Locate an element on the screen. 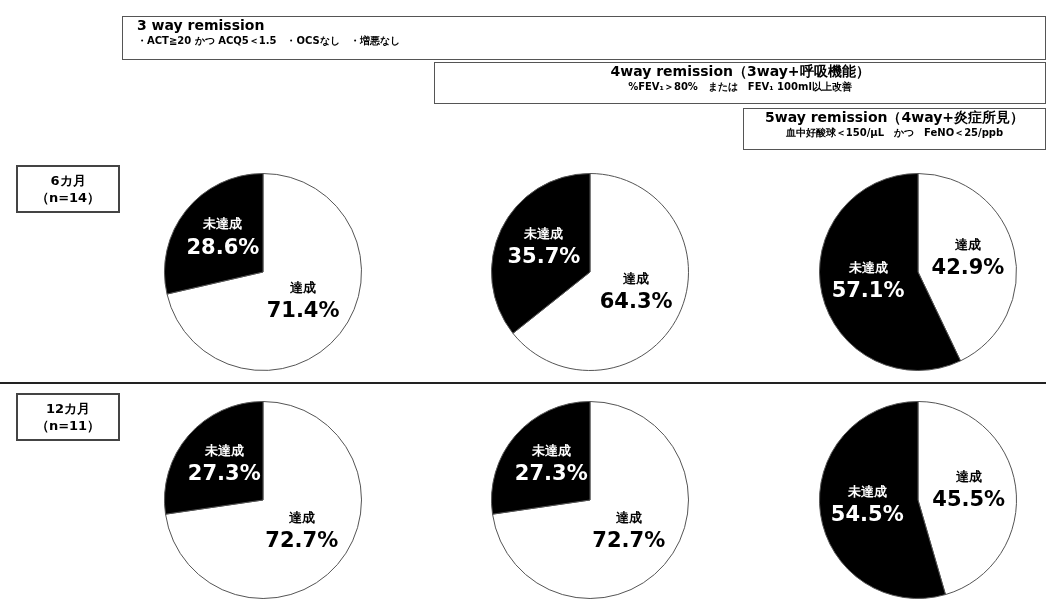 Image resolution: width=1046 pixels, height=613 pixels. text: %FEV₁＞80% または FEV₁ 100ml以上改善 is located at coordinates (740, 86).